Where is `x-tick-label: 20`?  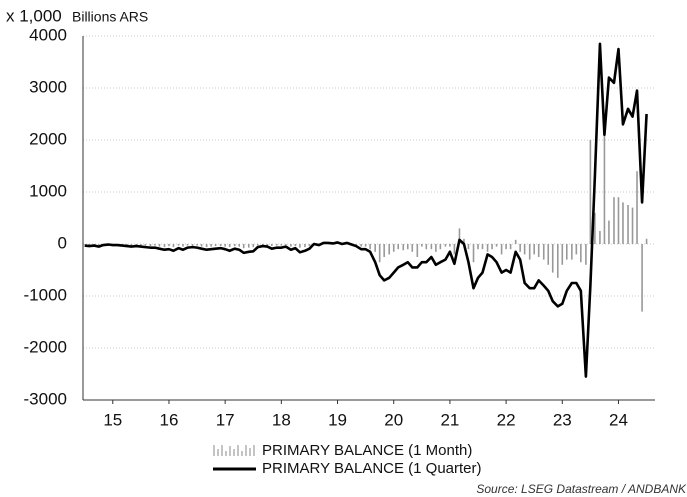
x-tick-label: 20 is located at coordinates (393, 419).